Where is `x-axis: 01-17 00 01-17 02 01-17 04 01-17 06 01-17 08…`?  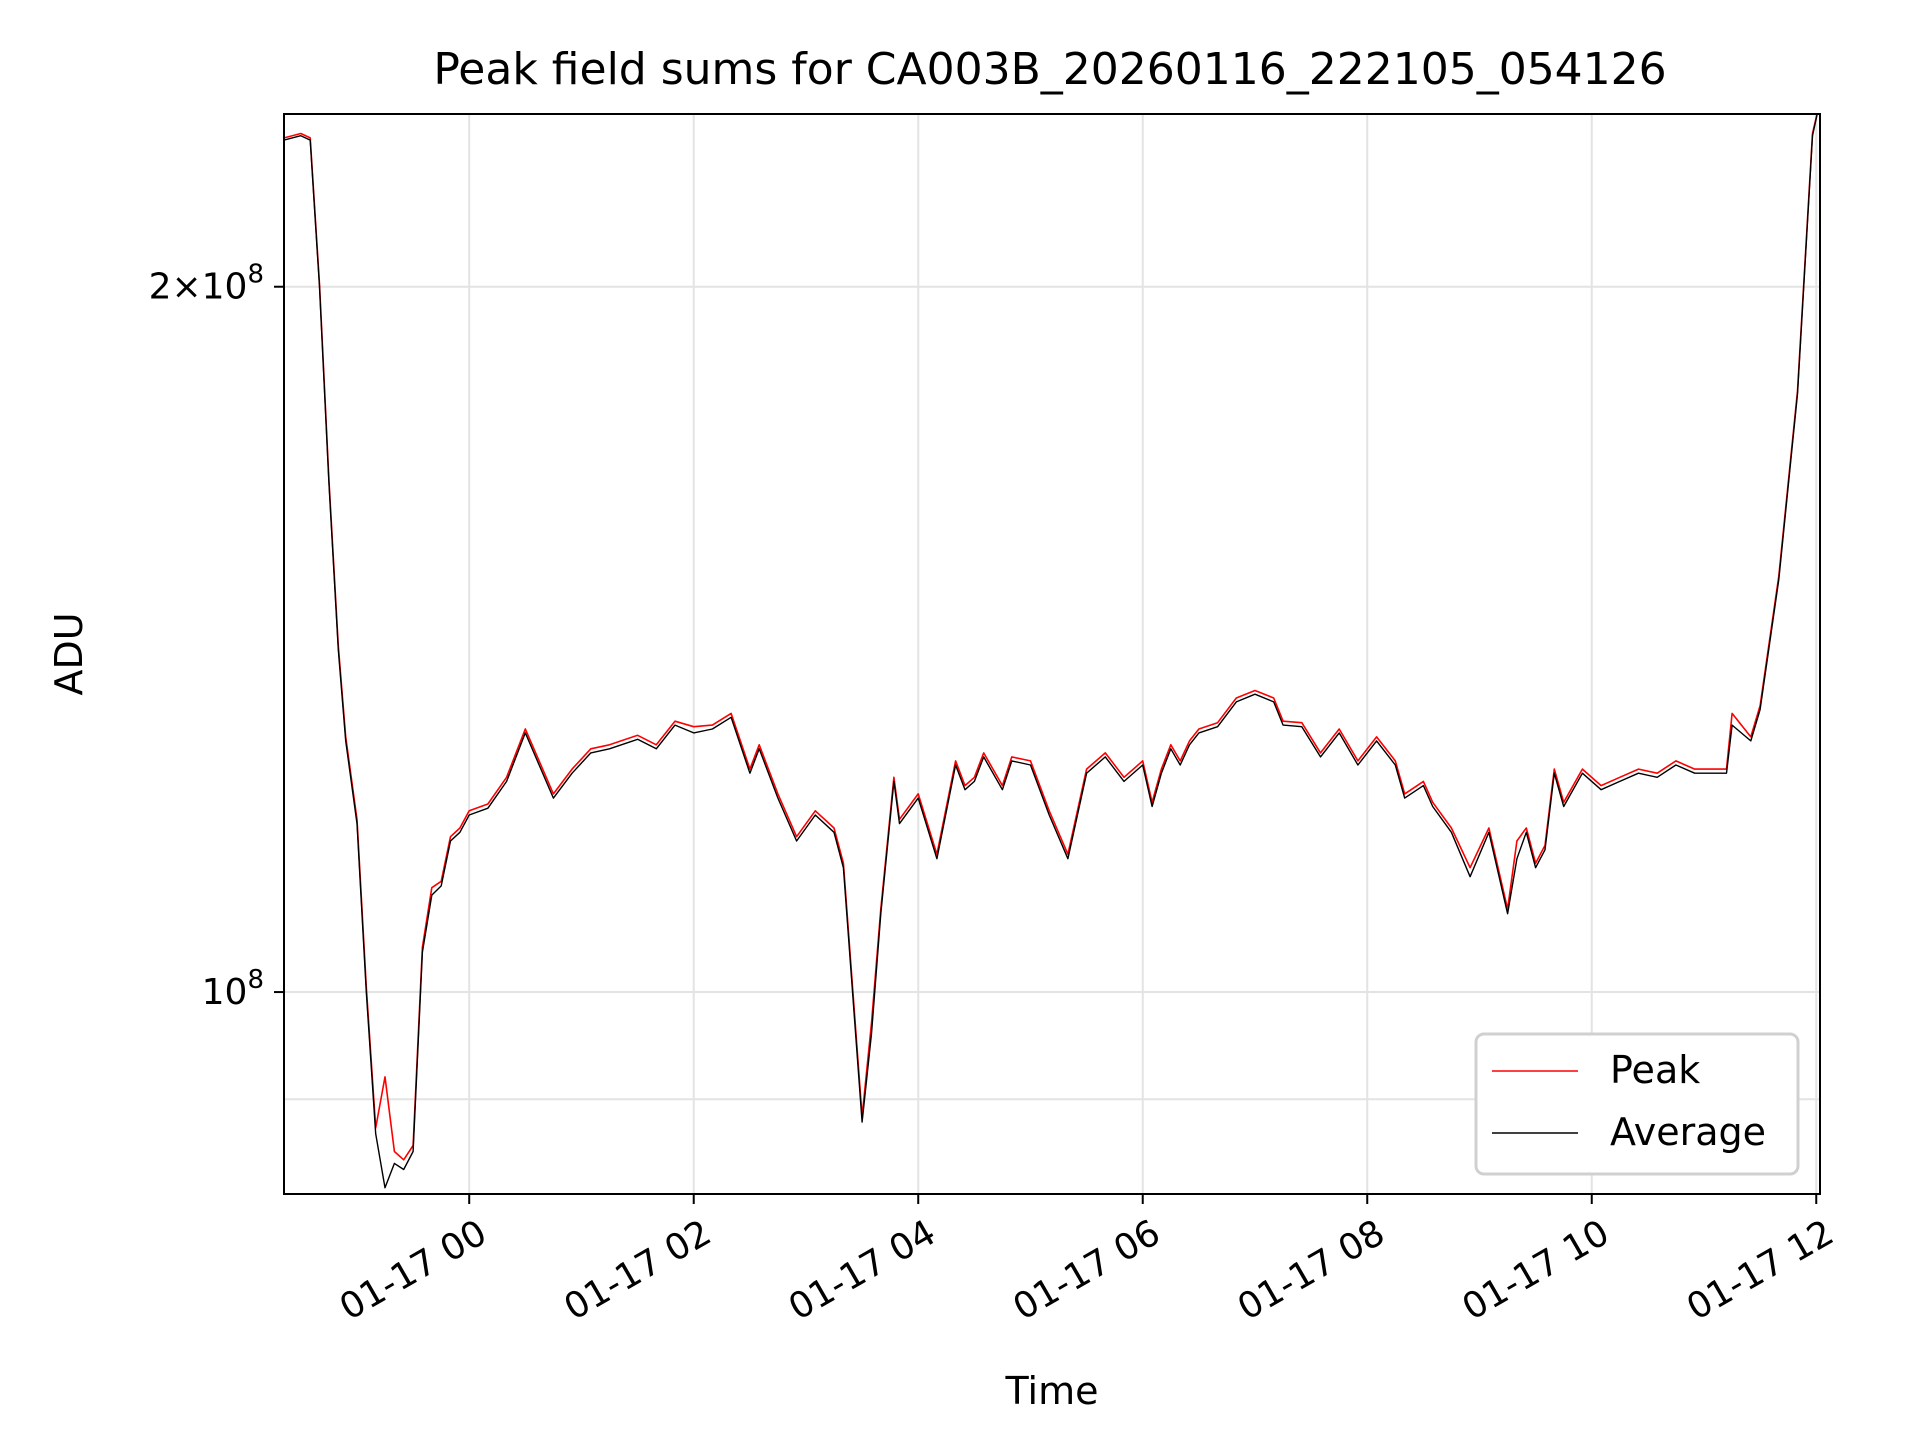 x-axis: 01-17 00 01-17 02 01-17 04 01-17 06 01-17 08… is located at coordinates (1087, 1261).